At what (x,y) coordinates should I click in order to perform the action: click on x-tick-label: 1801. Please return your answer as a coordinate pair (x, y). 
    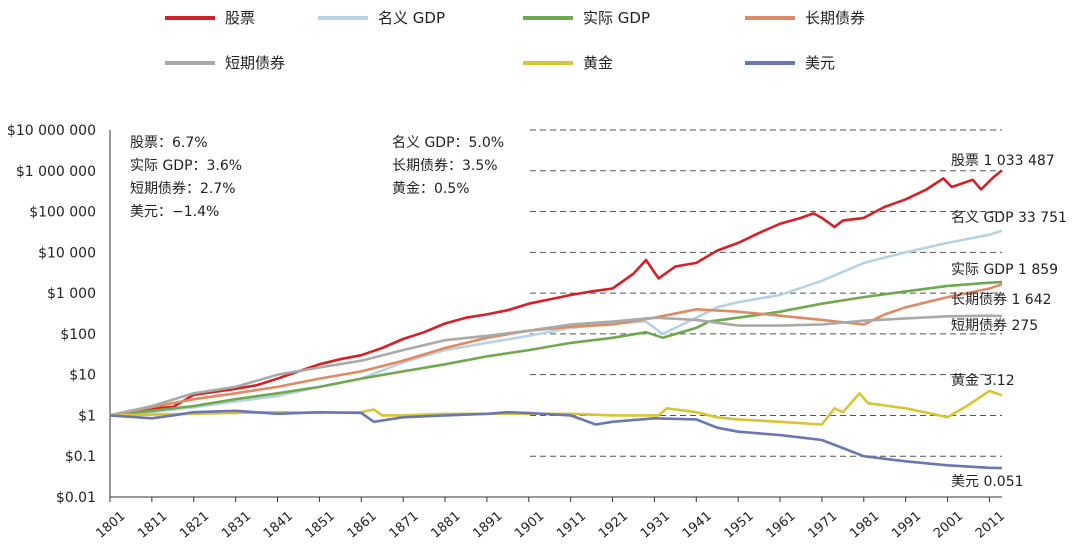
    Looking at the image, I should click on (110, 525).